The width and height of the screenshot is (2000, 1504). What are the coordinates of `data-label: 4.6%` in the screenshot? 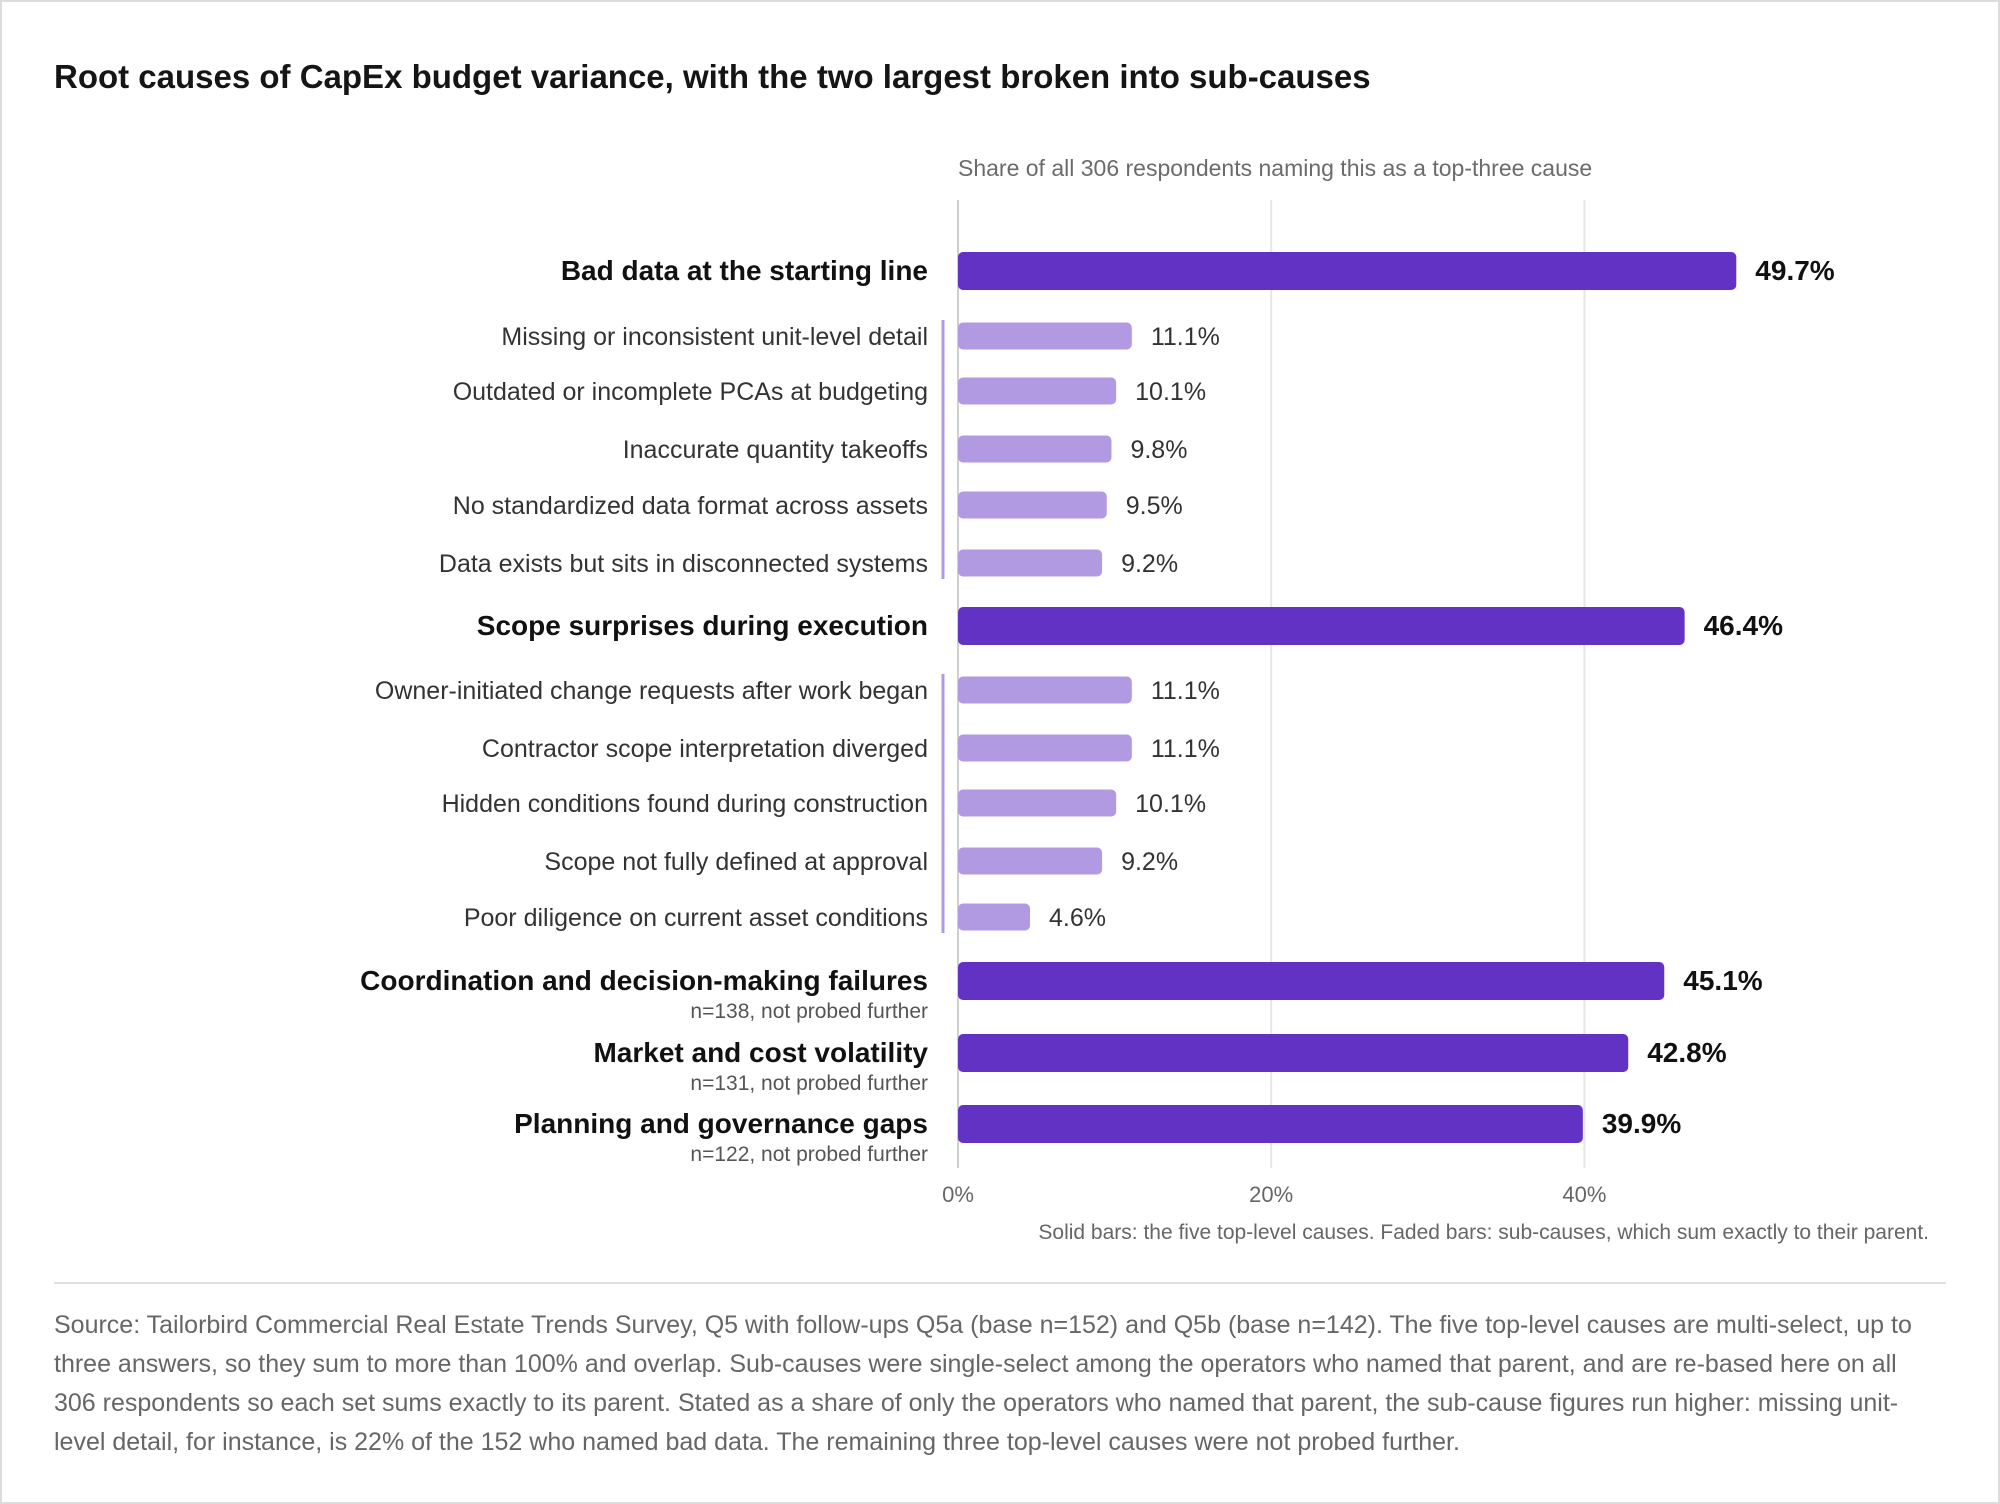 It's located at (1077, 918).